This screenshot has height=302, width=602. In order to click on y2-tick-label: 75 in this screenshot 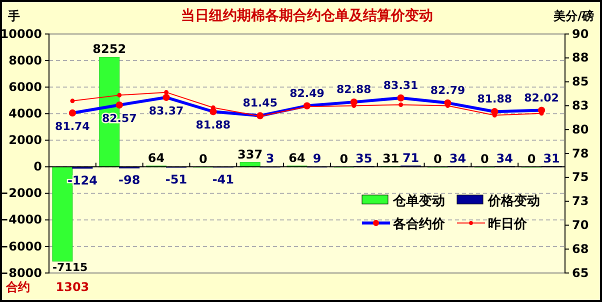, I will do `click(580, 177)`.